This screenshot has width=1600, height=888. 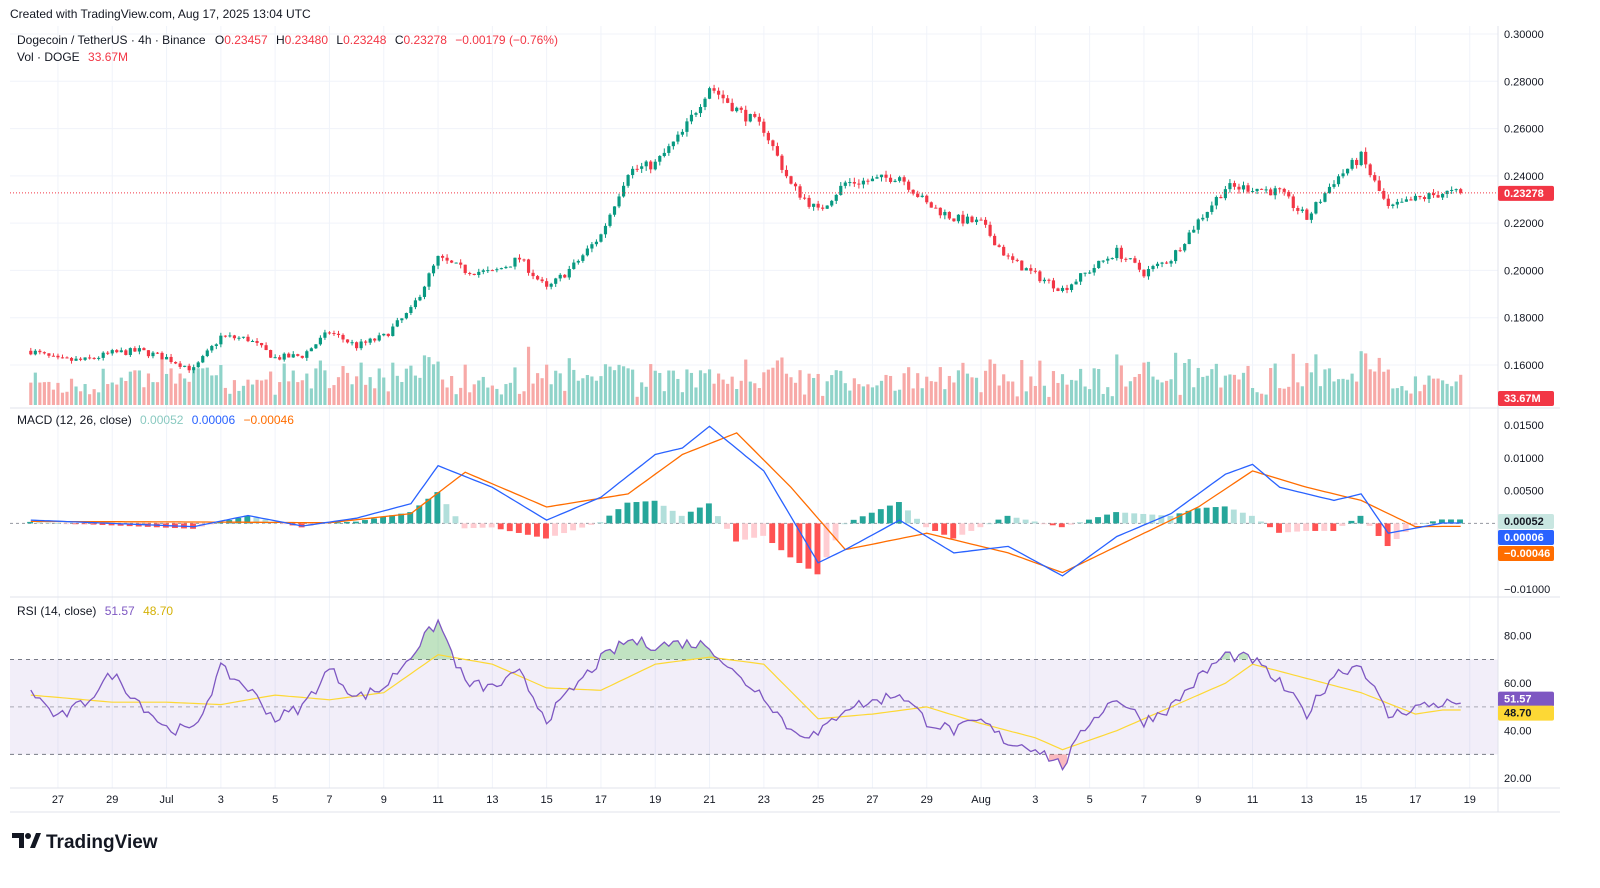 What do you see at coordinates (872, 800) in the screenshot?
I see `time-tick-label: 27` at bounding box center [872, 800].